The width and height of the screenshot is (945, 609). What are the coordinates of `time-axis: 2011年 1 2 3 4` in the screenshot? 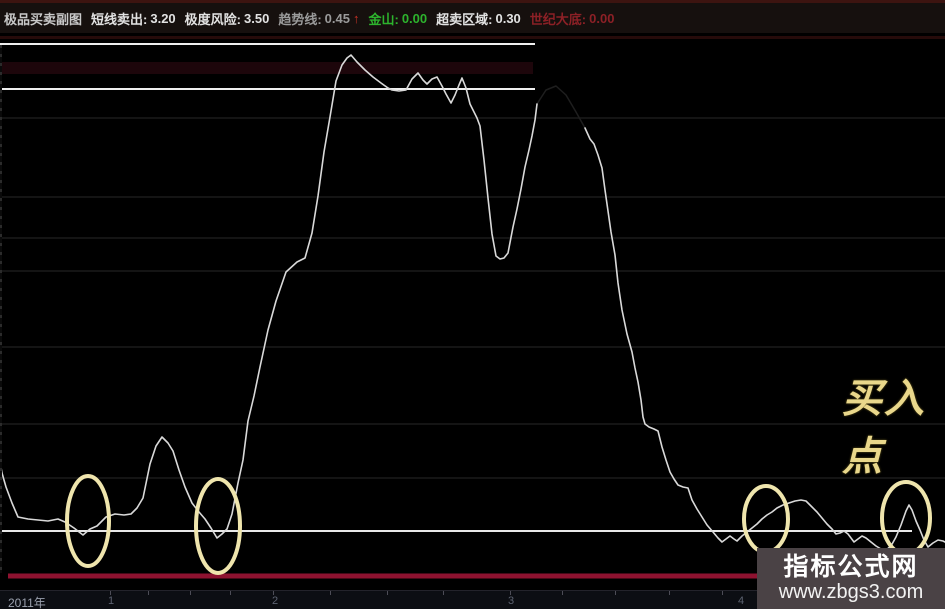 It's located at (472, 599).